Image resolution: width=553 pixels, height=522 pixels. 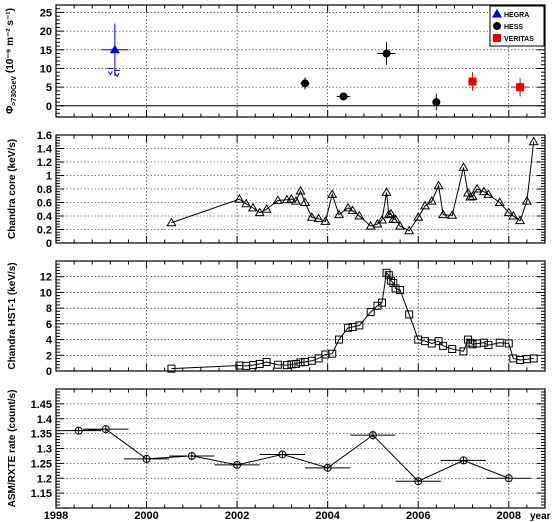 I want to click on y-tick-label: 0.2, so click(x=44, y=231).